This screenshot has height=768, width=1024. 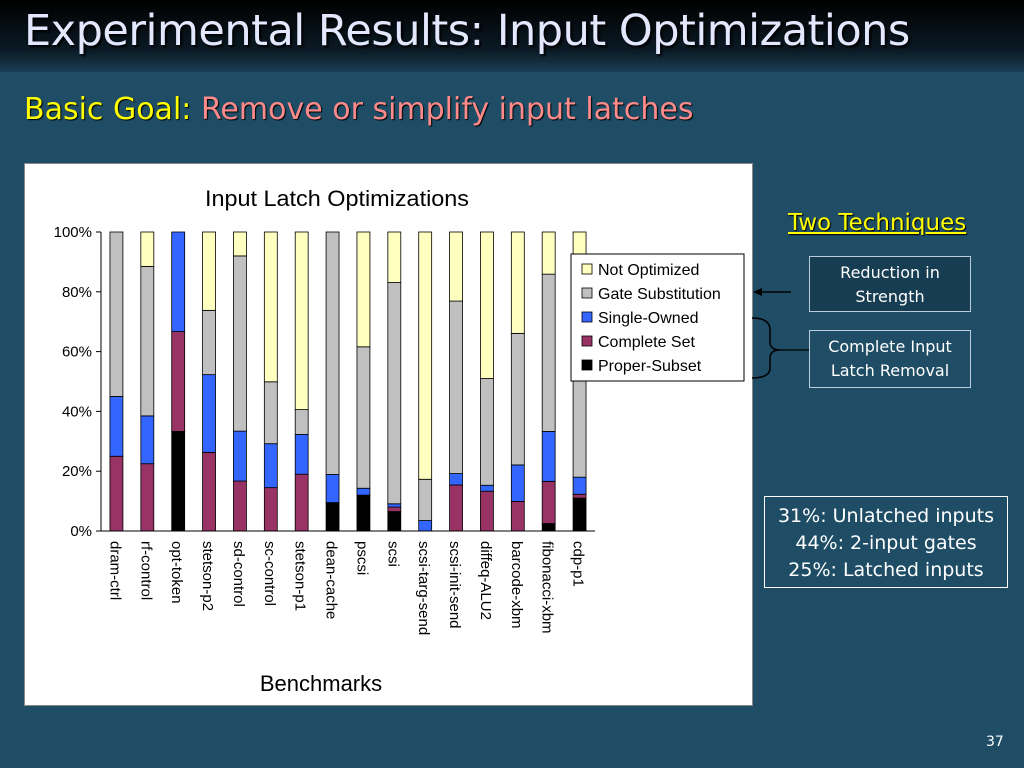 What do you see at coordinates (392, 554) in the screenshot?
I see `x-category-label: scsi` at bounding box center [392, 554].